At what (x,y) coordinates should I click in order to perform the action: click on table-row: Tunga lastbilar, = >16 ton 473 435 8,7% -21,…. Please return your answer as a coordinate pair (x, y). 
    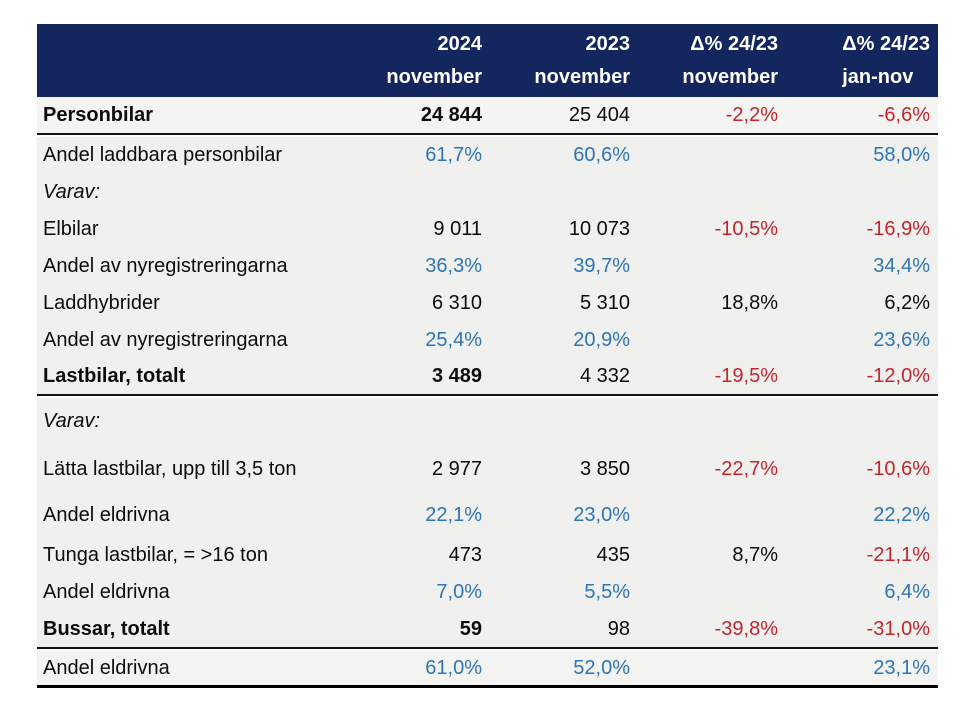
    Looking at the image, I should click on (487, 555).